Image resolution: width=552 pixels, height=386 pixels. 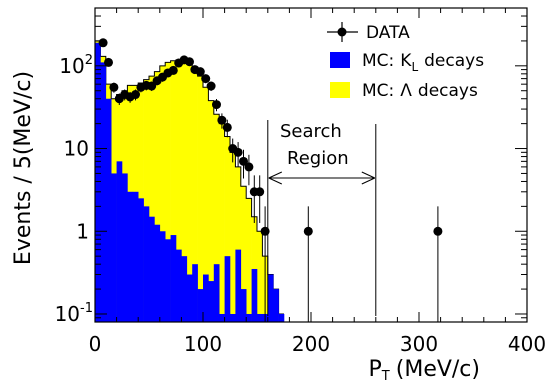 What do you see at coordinates (76, 65) in the screenshot?
I see `y-tick-label: 10²` at bounding box center [76, 65].